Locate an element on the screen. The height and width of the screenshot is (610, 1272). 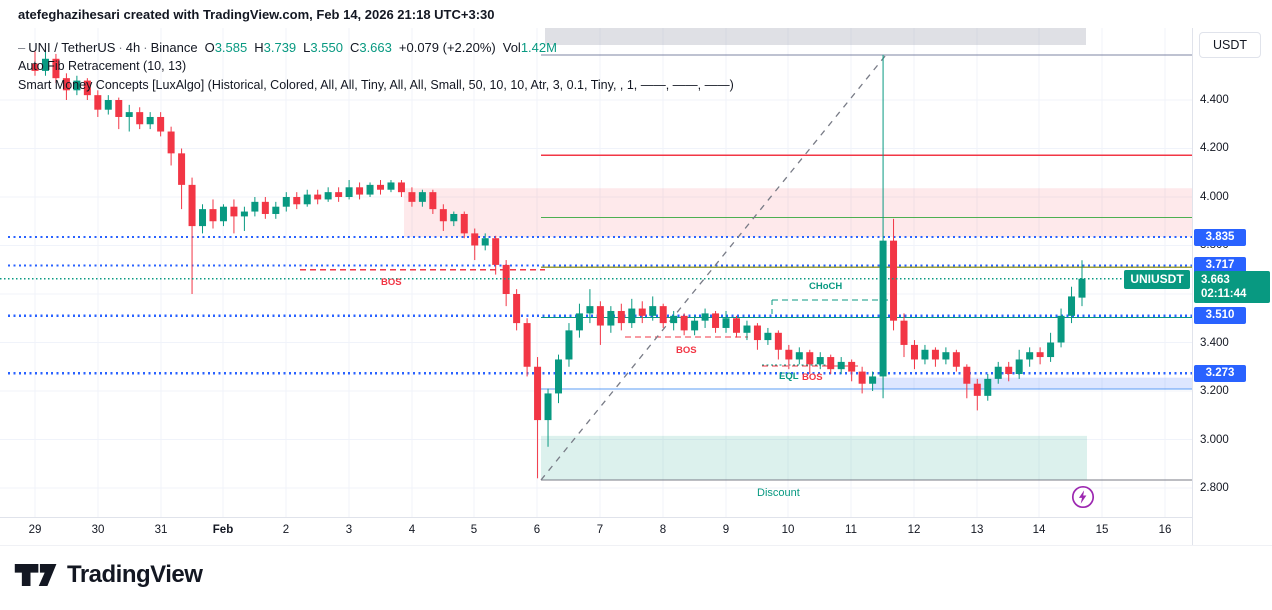
symbol-name: UNI / TetherUS is located at coordinates (72, 47).